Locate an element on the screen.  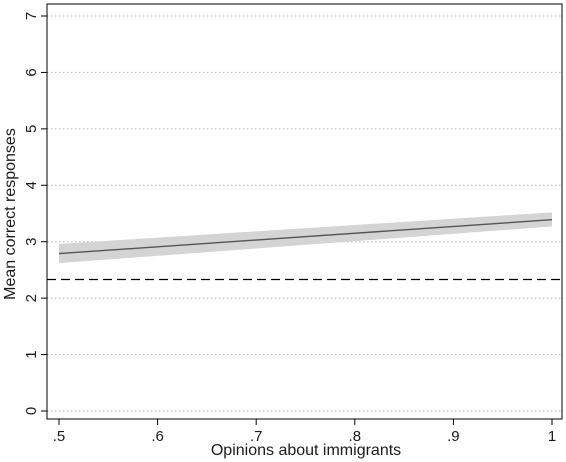
confidence-band-layer is located at coordinates (305, 238).